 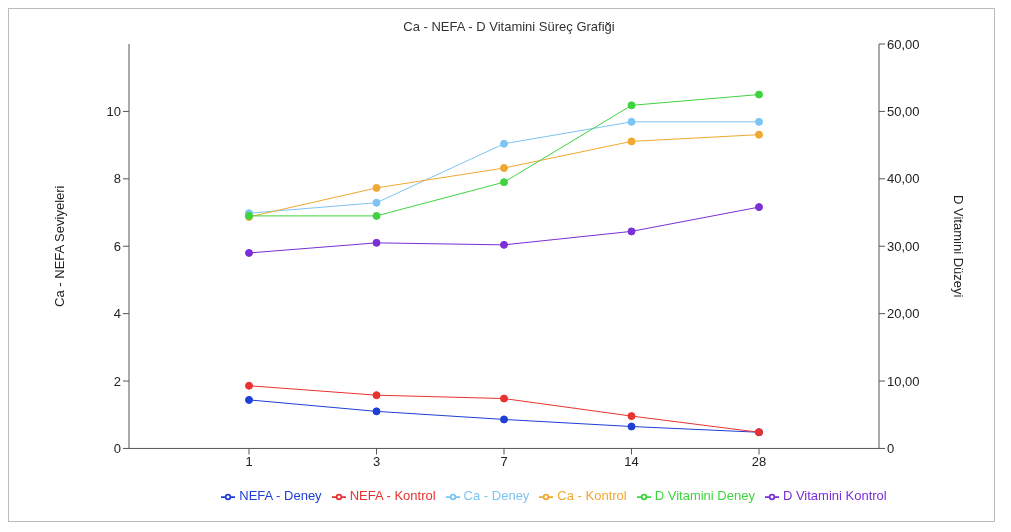 What do you see at coordinates (392, 496) in the screenshot?
I see `legend-label: NEFA - Kontrol` at bounding box center [392, 496].